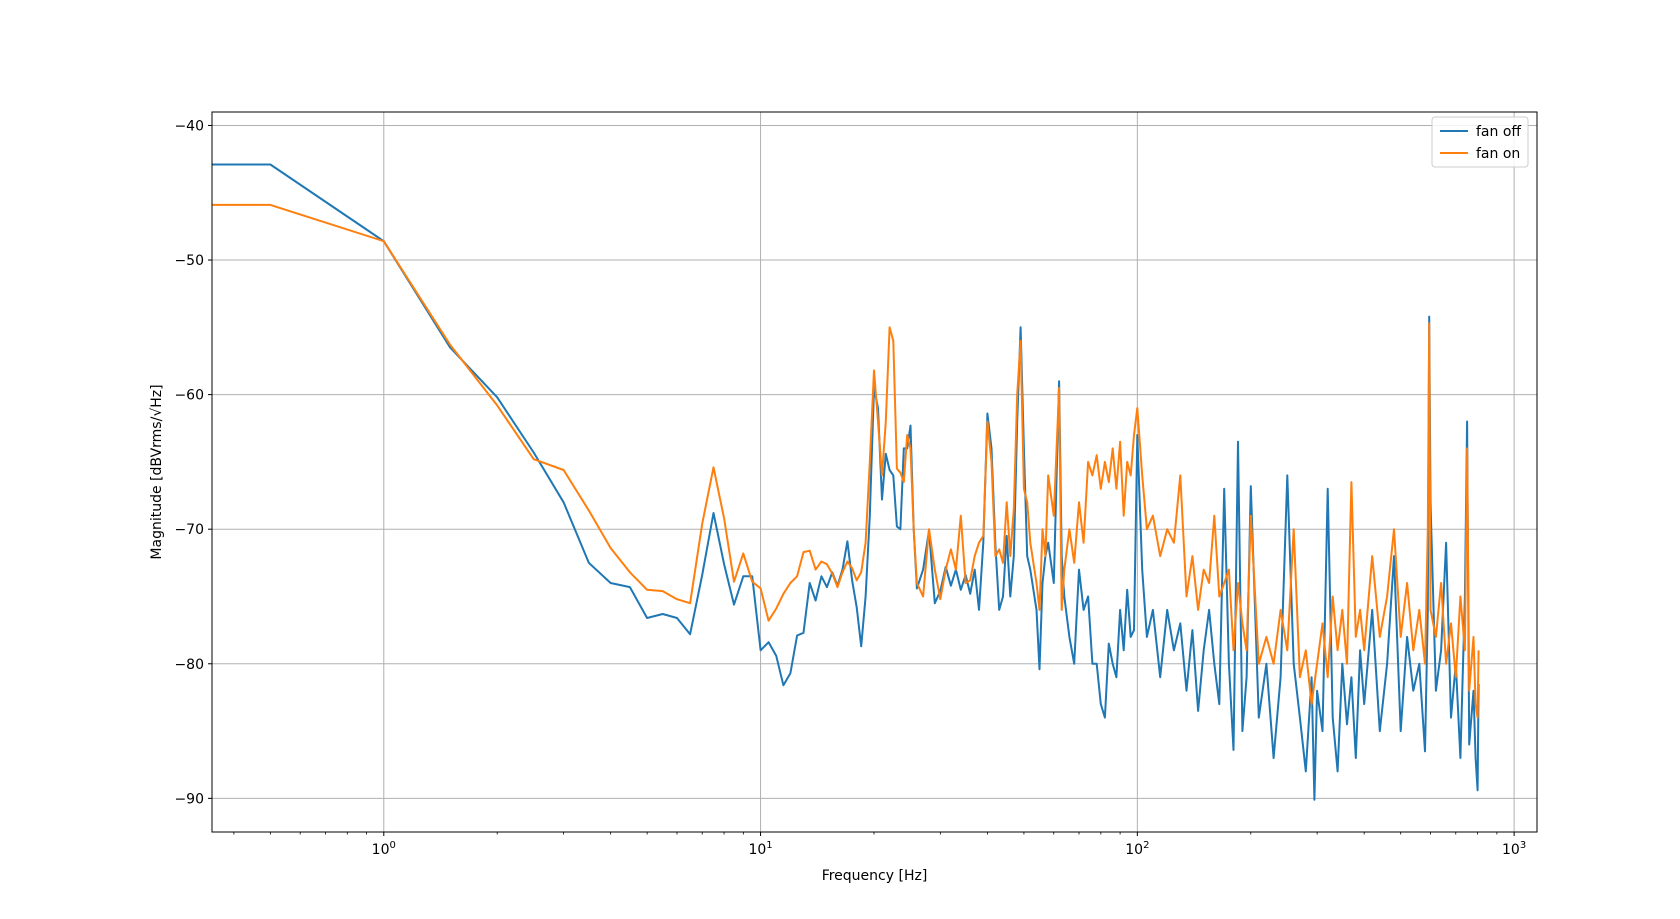 Image resolution: width=1680 pixels, height=919 pixels. I want to click on y-tick-label: −70, so click(189, 530).